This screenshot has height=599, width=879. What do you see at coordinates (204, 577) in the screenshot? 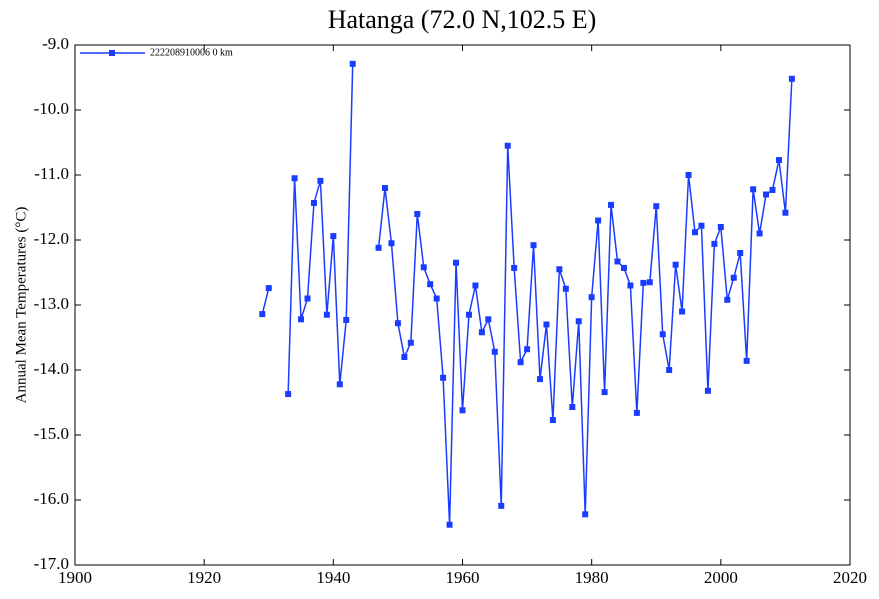
I see `x-tick-label: 1920` at bounding box center [204, 577].